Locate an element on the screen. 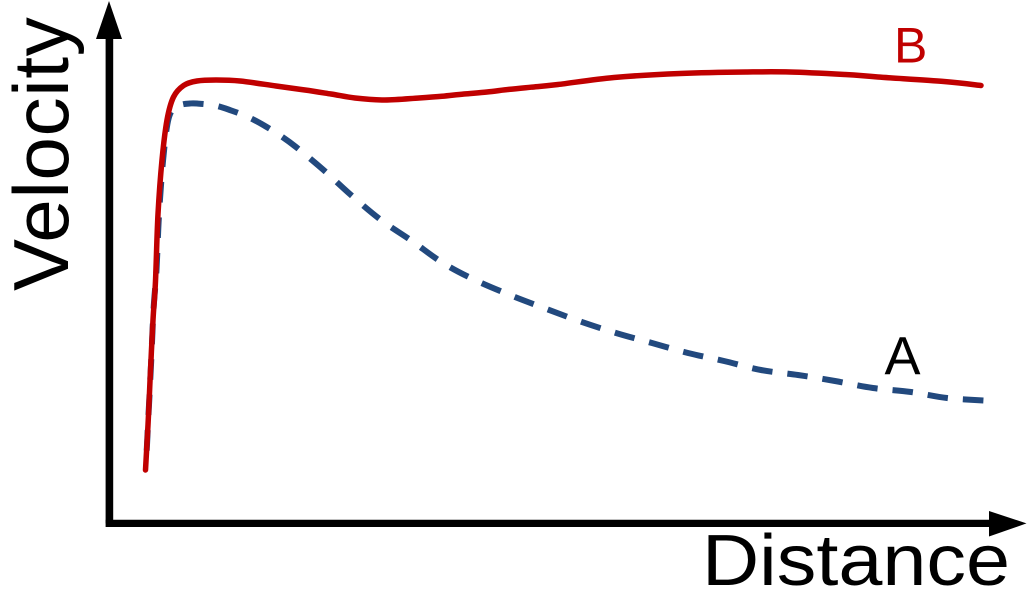 Image resolution: width=1028 pixels, height=612 pixels. svg-text: A is located at coordinates (903, 357).